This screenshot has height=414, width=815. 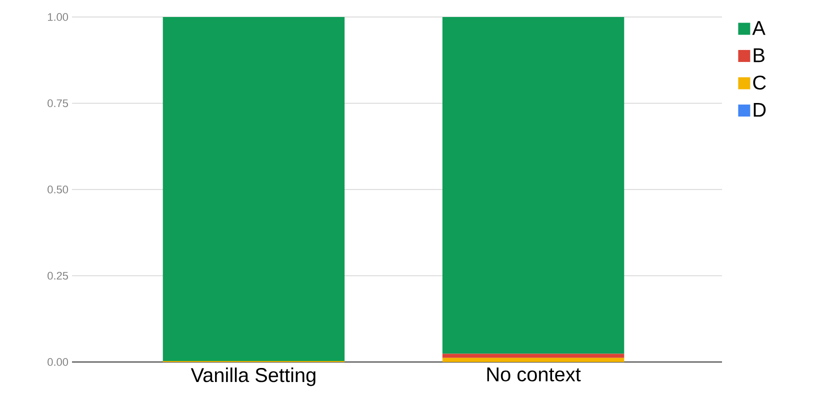 What do you see at coordinates (58, 103) in the screenshot?
I see `y-tick-label: 0.75` at bounding box center [58, 103].